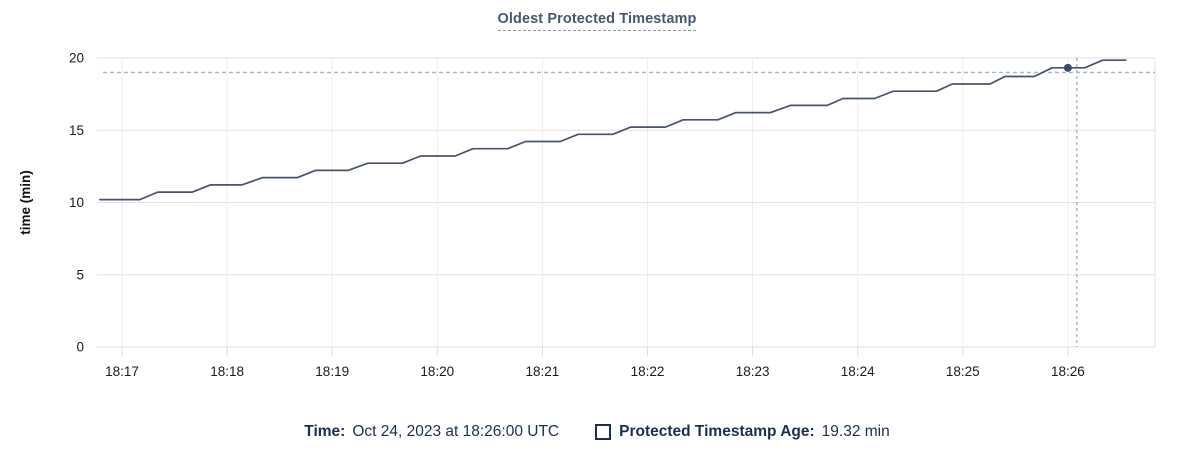 This screenshot has width=1194, height=466. I want to click on legend-series-value: 19.32 min, so click(855, 431).